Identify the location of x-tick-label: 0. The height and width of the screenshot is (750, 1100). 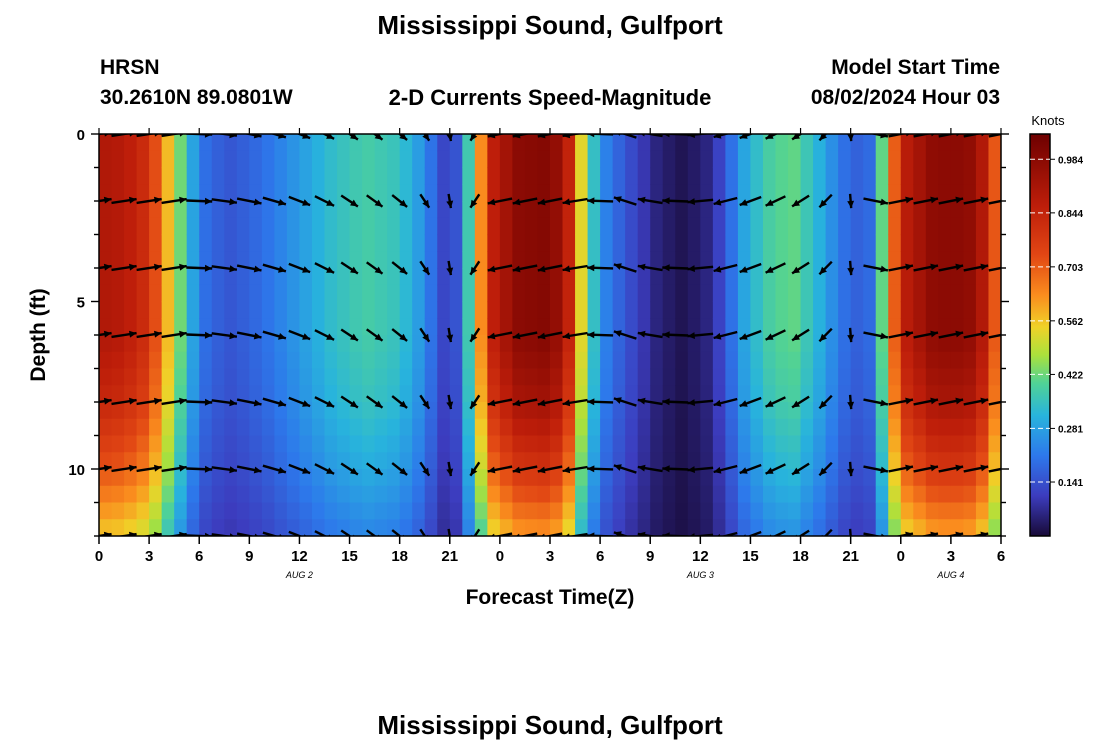
(901, 556).